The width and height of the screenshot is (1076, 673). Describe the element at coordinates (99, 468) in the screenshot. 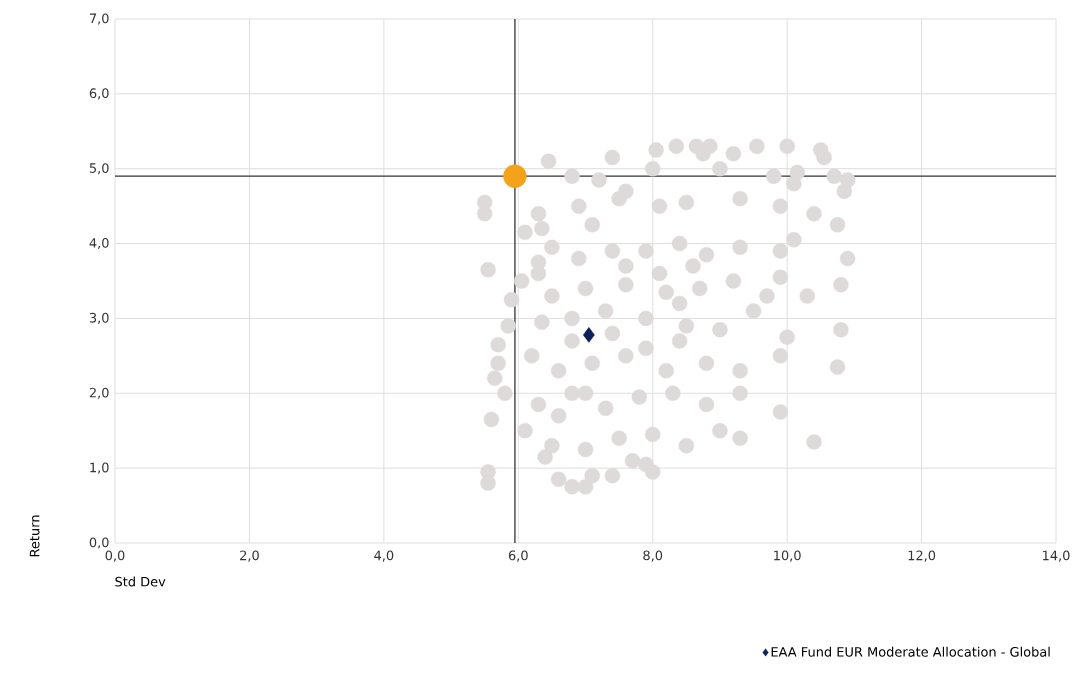

I see `y-tick-label: 1,0` at that location.